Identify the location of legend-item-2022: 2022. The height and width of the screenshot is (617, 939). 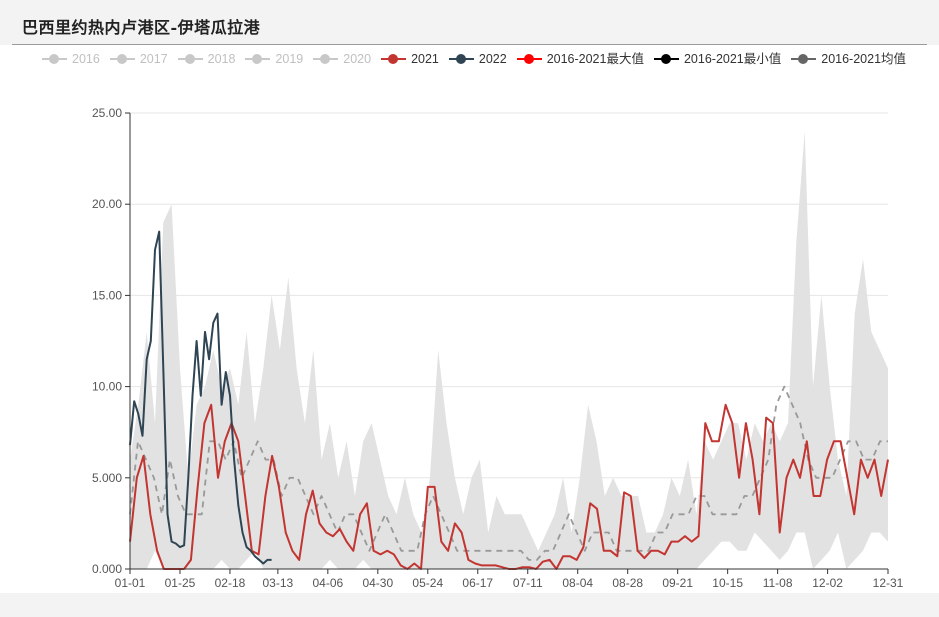
(477, 59).